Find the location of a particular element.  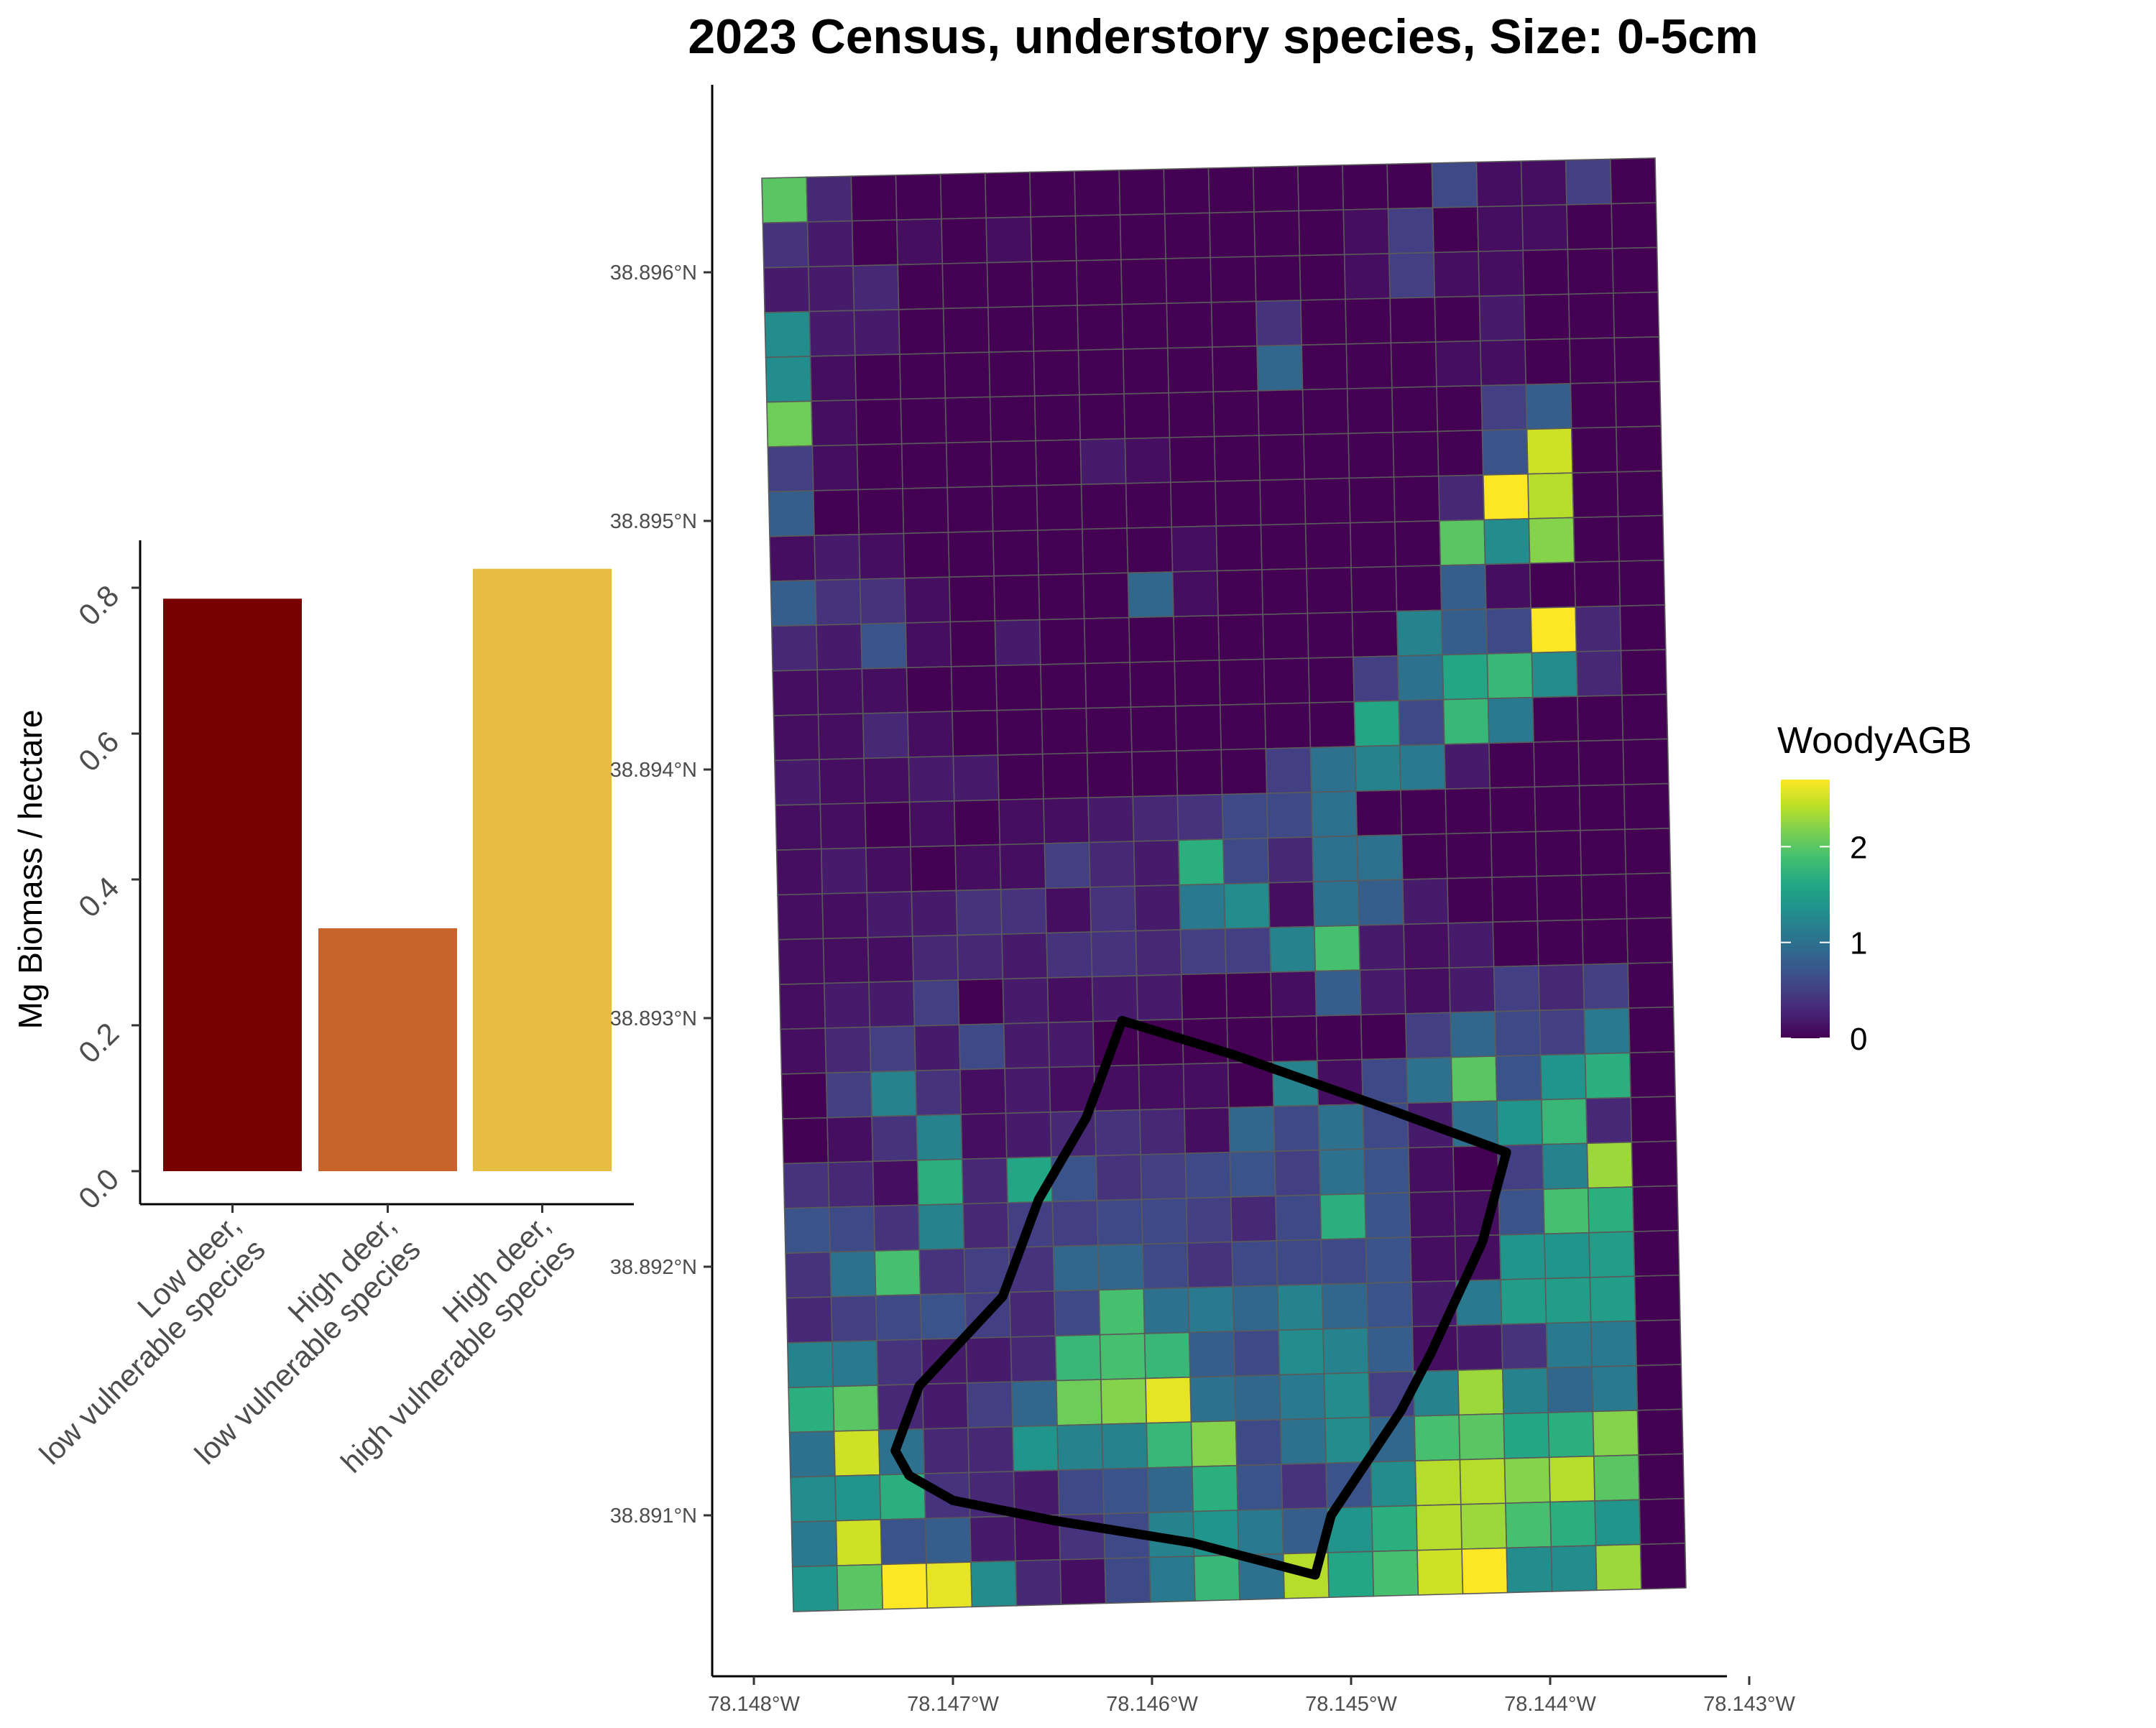

legend-ticks: 0 1 2 is located at coordinates (1824, 944).